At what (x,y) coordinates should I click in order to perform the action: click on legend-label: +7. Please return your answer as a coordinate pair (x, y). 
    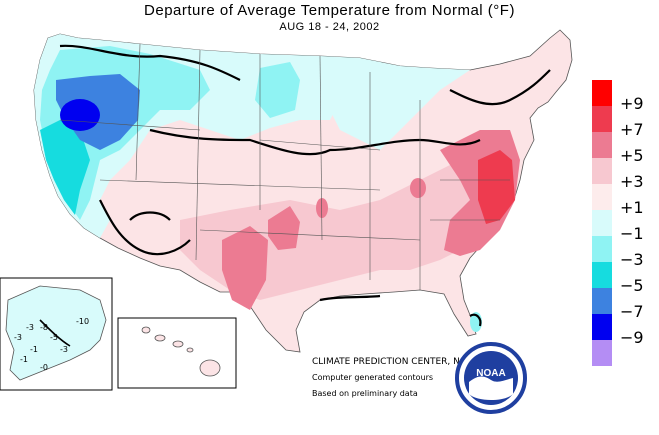
    Looking at the image, I should click on (632, 129).